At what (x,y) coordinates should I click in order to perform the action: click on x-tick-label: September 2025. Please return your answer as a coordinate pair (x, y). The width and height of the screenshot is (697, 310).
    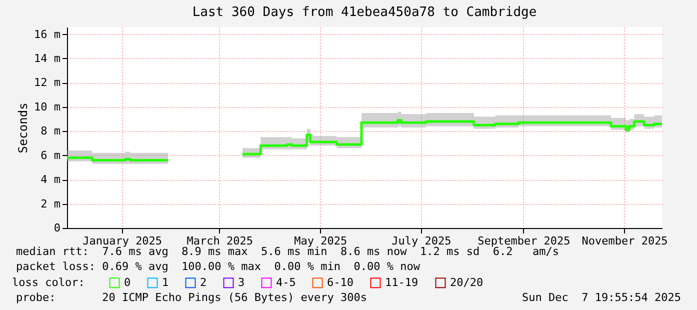
    Looking at the image, I should click on (524, 241).